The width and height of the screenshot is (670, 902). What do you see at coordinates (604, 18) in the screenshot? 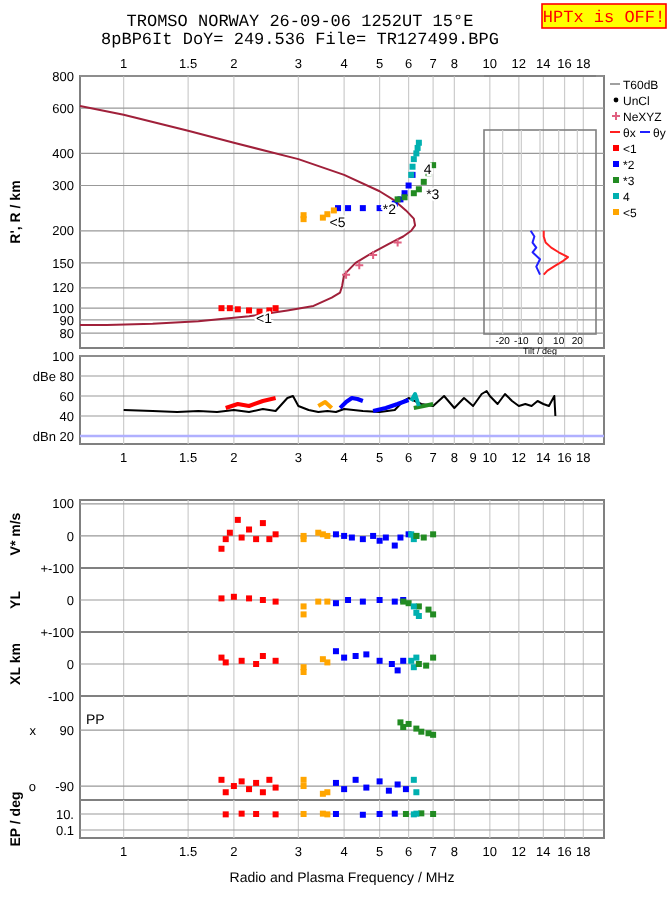
I see `text: HPTx is OFF!` at bounding box center [604, 18].